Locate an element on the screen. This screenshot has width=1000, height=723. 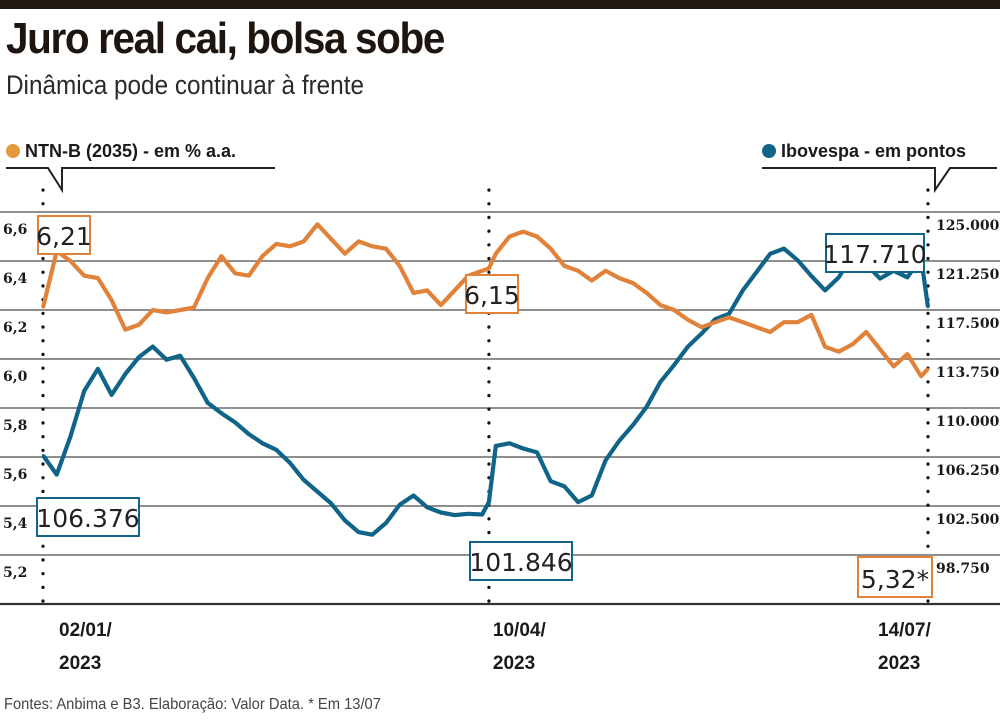
y-right-tick-label: 121.250 is located at coordinates (968, 275).